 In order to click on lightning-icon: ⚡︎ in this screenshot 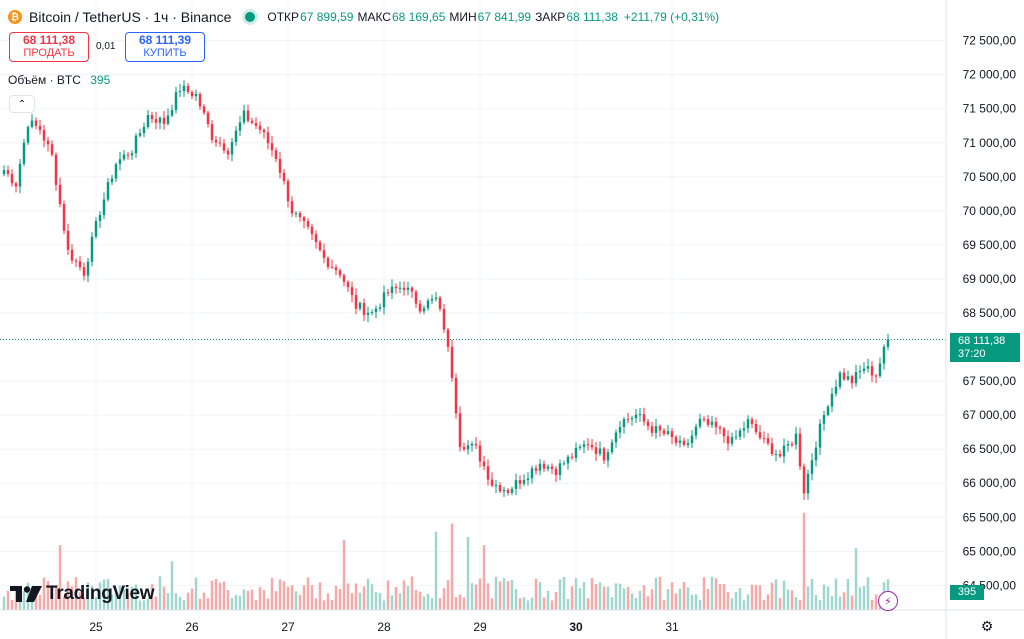, I will do `click(888, 601)`.